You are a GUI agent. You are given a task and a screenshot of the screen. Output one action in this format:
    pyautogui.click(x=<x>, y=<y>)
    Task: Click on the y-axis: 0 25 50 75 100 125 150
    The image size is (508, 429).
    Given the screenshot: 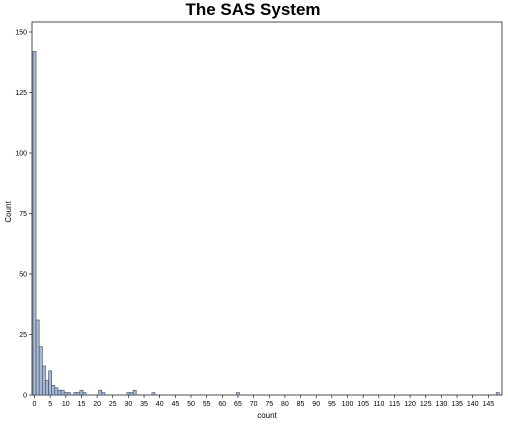 What is the action you would take?
    pyautogui.click(x=23, y=215)
    